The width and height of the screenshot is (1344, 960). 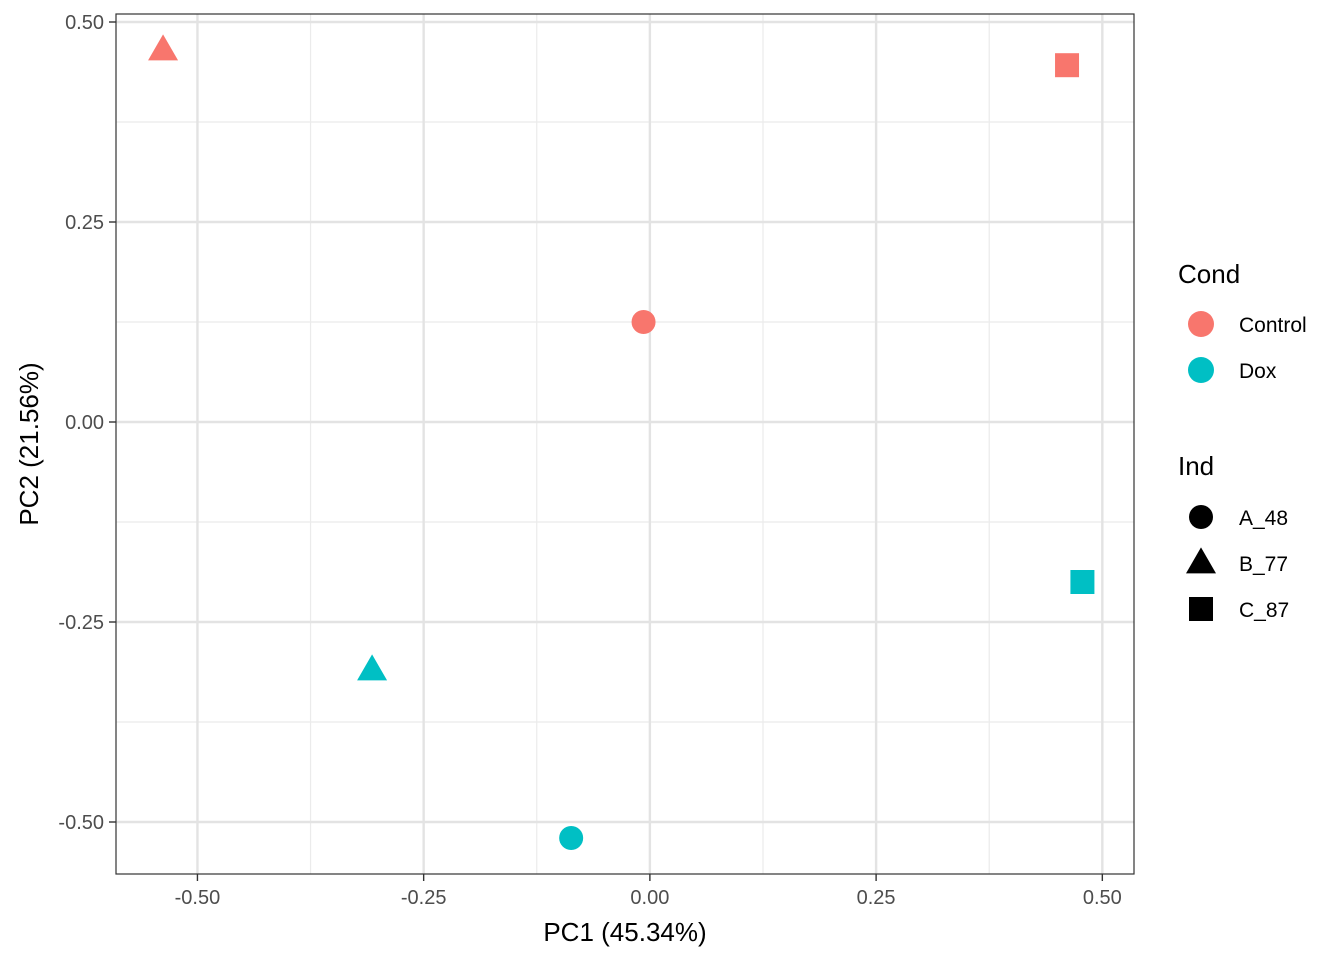 What do you see at coordinates (1247, 347) in the screenshot?
I see `legend-color-items: Control Dox` at bounding box center [1247, 347].